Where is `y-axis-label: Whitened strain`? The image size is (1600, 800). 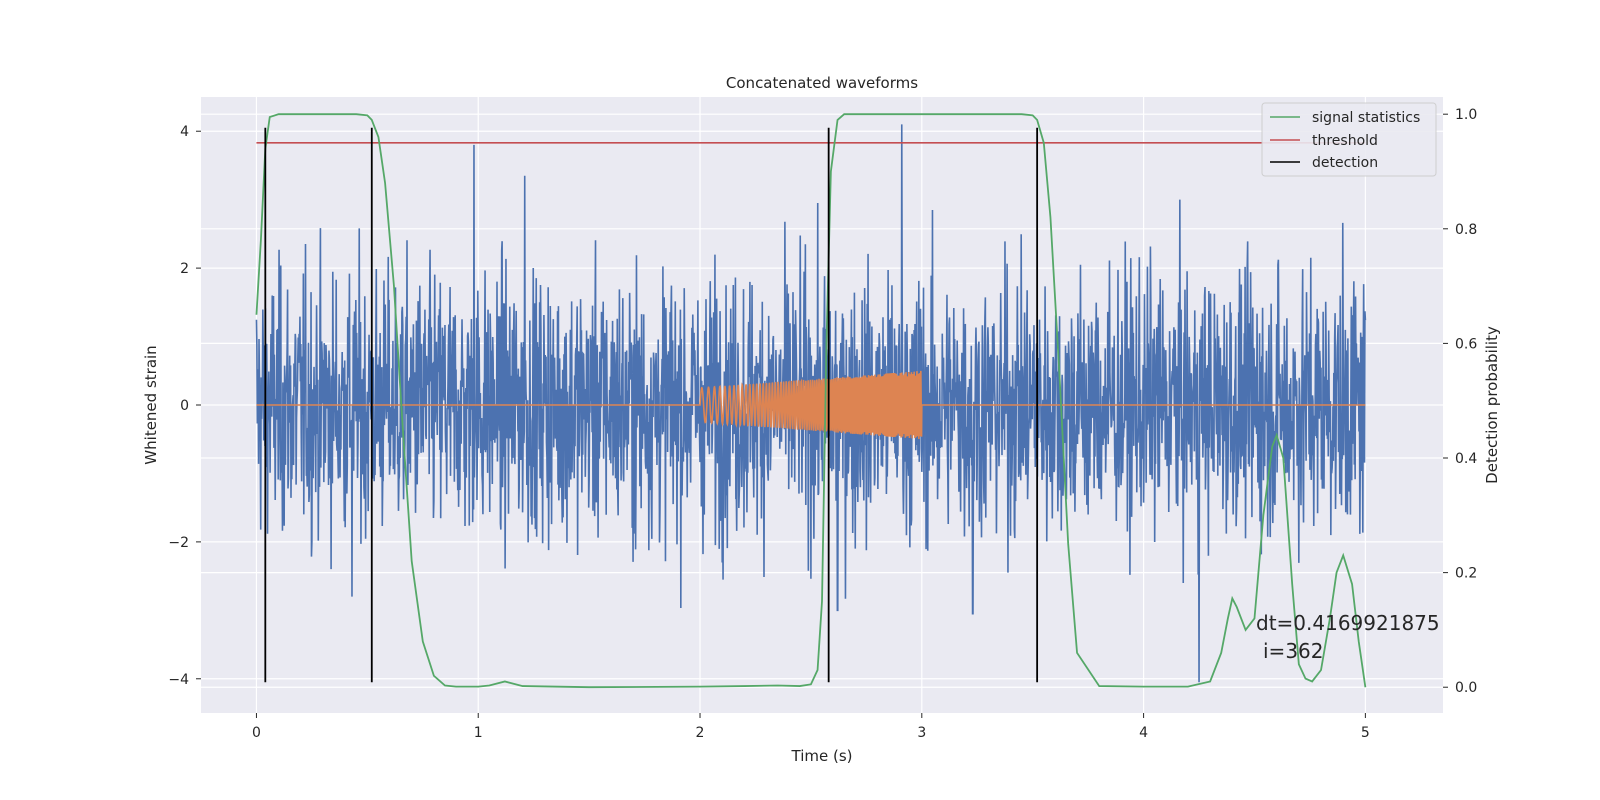
y-axis-label: Whitened strain is located at coordinates (151, 404).